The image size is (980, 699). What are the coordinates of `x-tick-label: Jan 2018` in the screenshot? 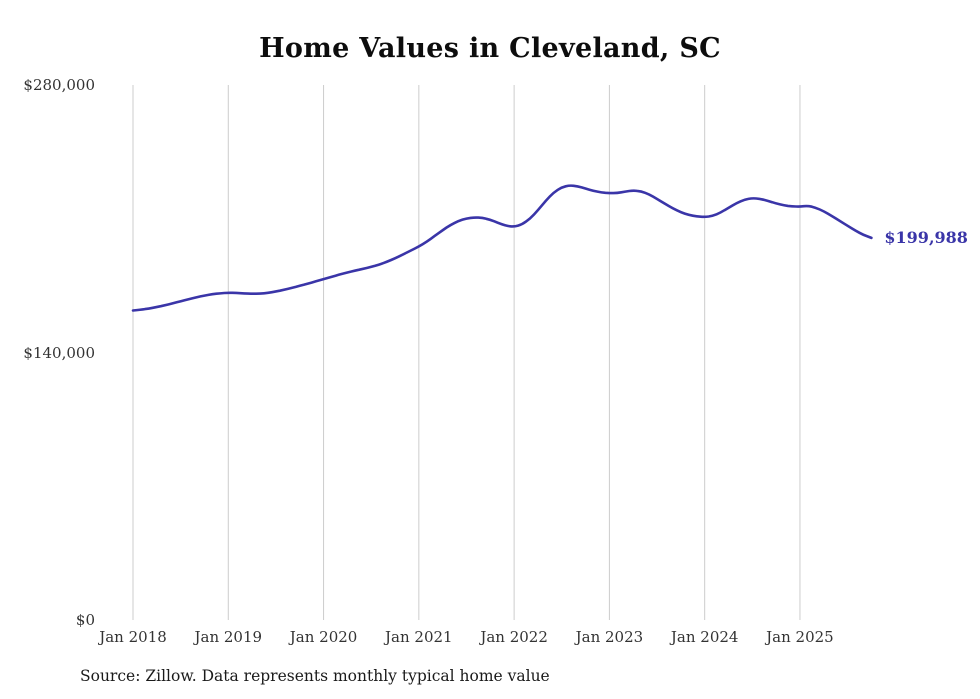 It's located at (133, 637).